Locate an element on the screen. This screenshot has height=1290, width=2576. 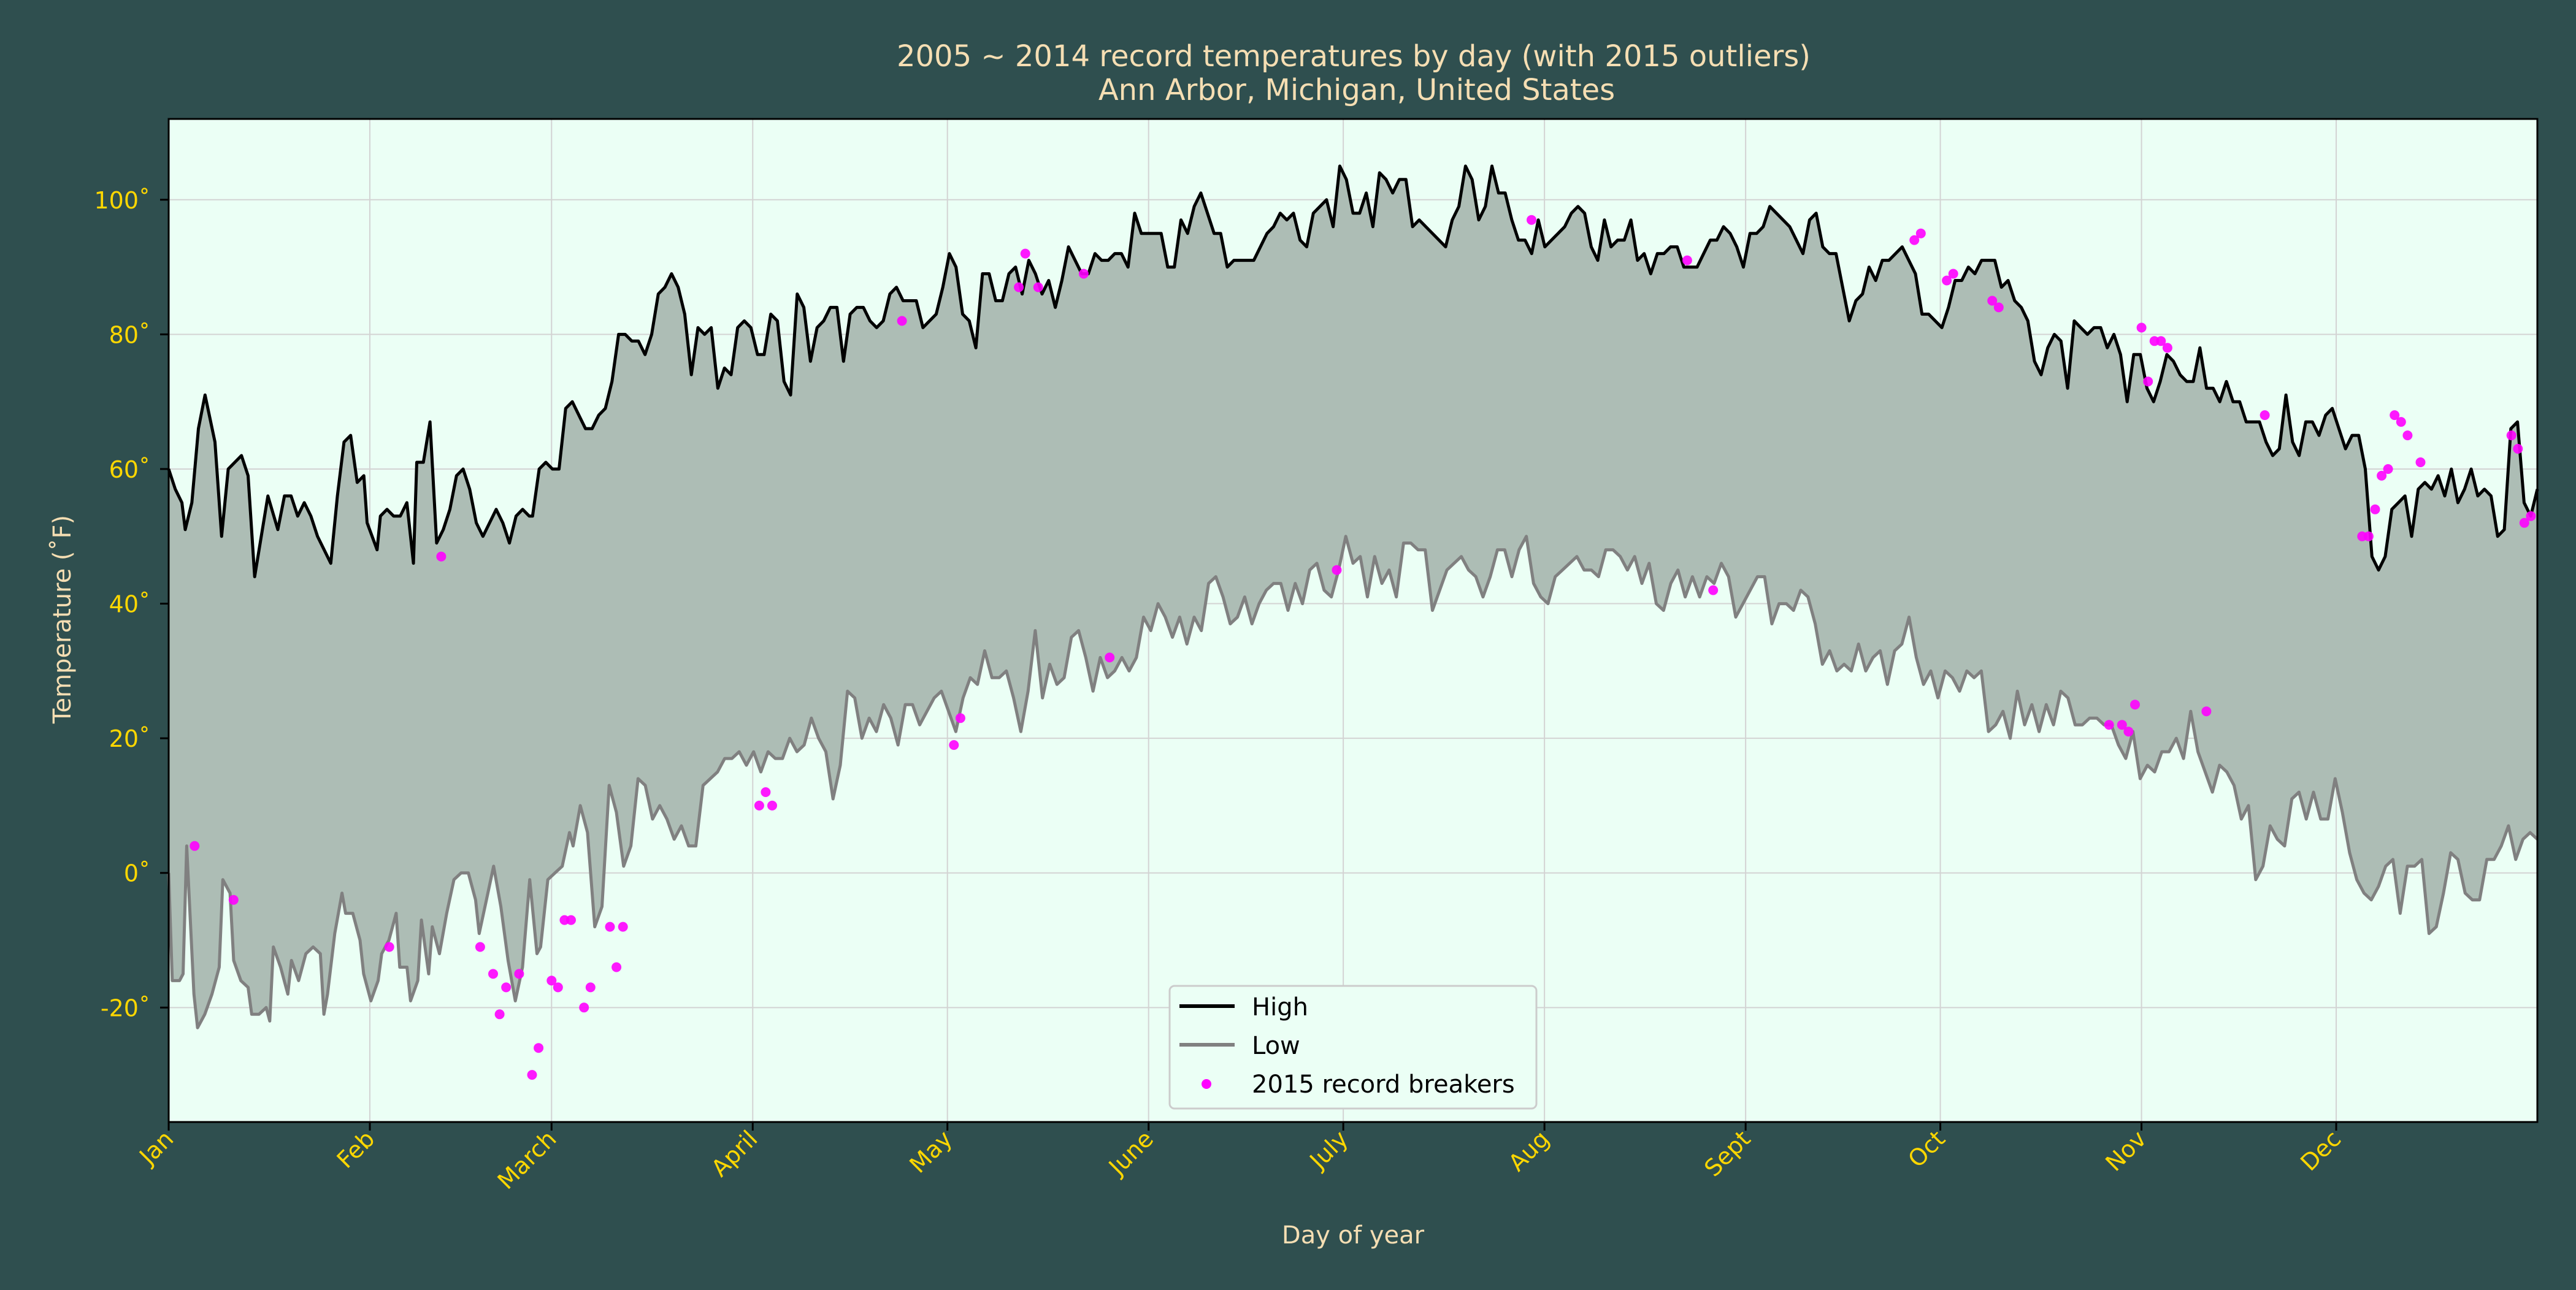
x-tick-label: Aug is located at coordinates (1529, 1151).